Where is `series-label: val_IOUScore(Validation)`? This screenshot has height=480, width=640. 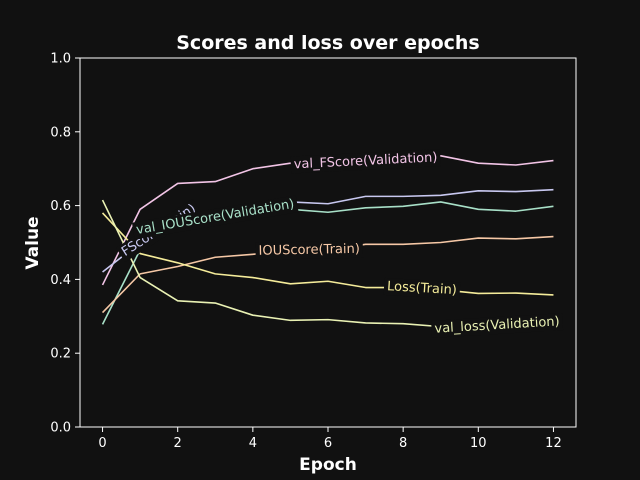 series-label: val_IOUScore(Validation) is located at coordinates (215, 217).